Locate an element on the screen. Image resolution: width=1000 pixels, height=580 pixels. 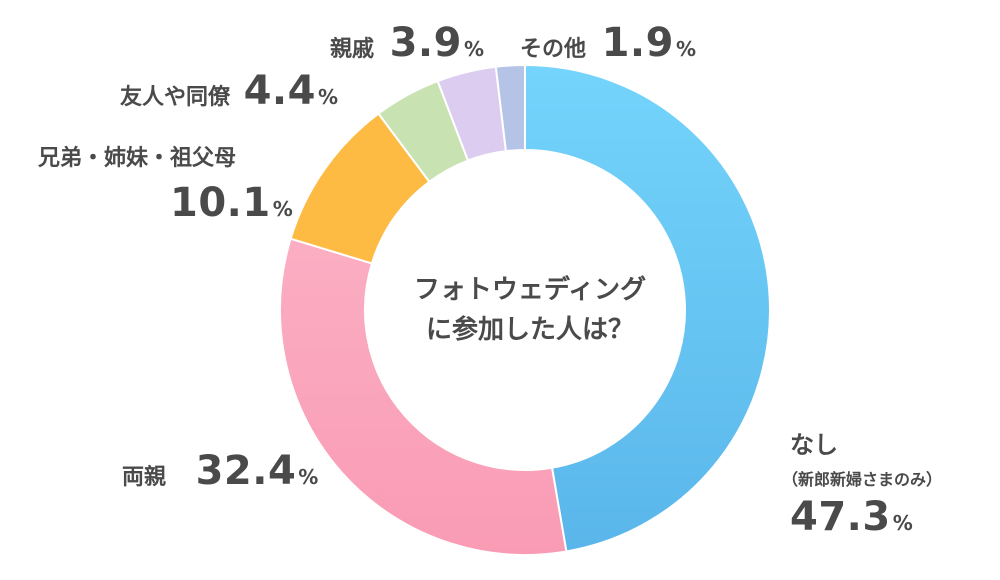
label-parents: 両親 32.4% is located at coordinates (220, 471).